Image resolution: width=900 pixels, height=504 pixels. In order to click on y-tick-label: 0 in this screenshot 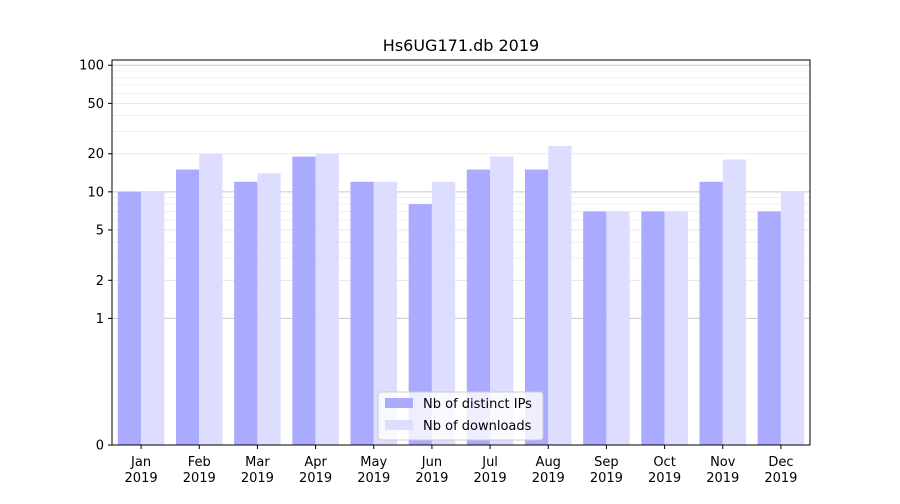, I will do `click(100, 446)`.